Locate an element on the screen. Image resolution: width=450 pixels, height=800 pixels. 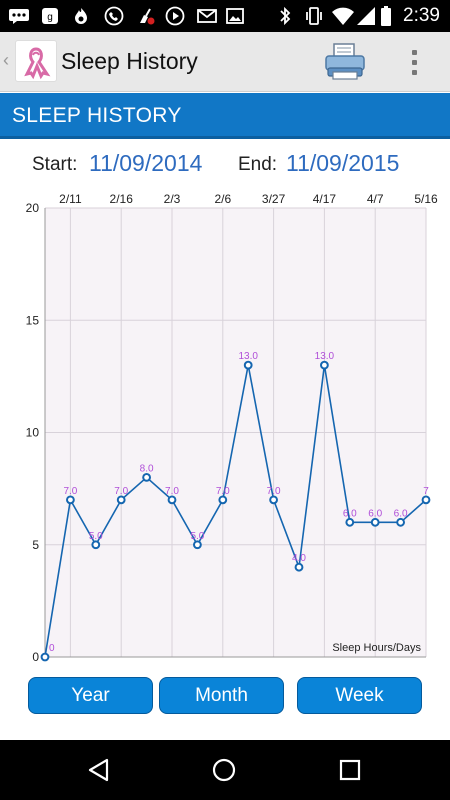
start-label: Start: is located at coordinates (55, 164).